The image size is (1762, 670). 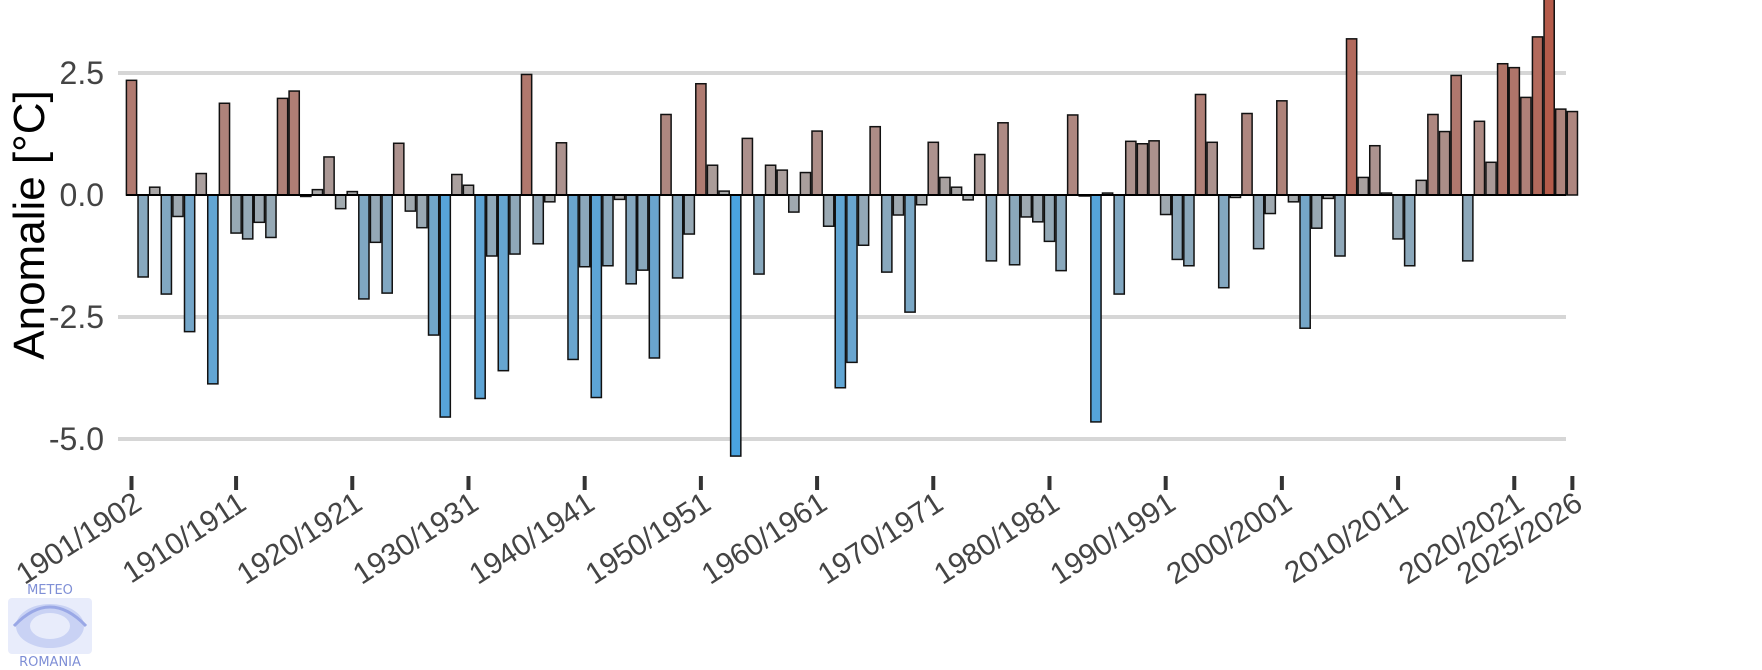 What do you see at coordinates (410, 203) in the screenshot?
I see `bar-1925` at bounding box center [410, 203].